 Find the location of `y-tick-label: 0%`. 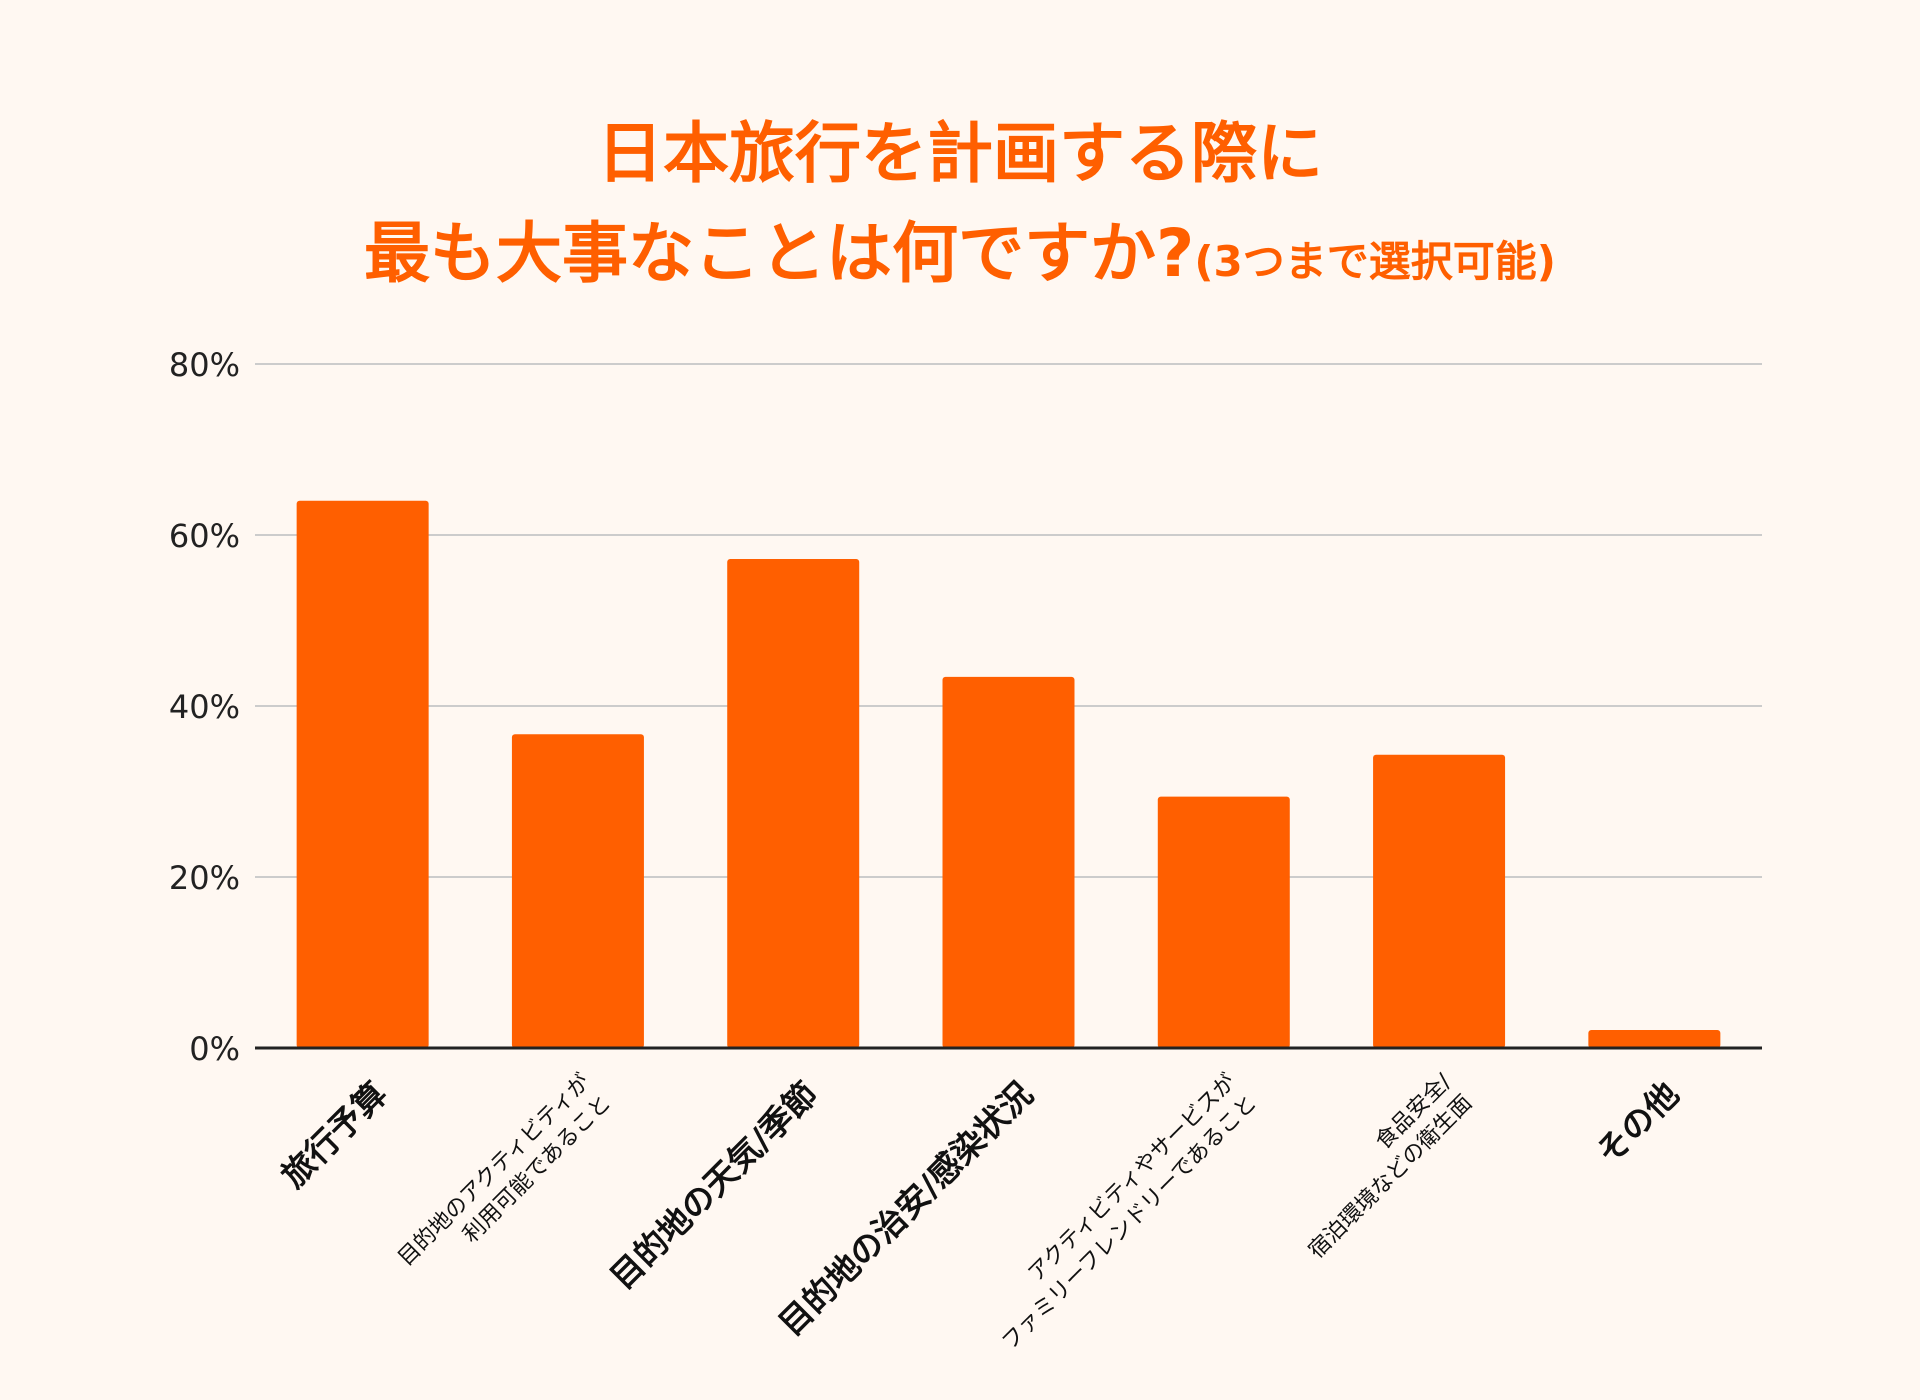

y-tick-label: 0% is located at coordinates (214, 1049).